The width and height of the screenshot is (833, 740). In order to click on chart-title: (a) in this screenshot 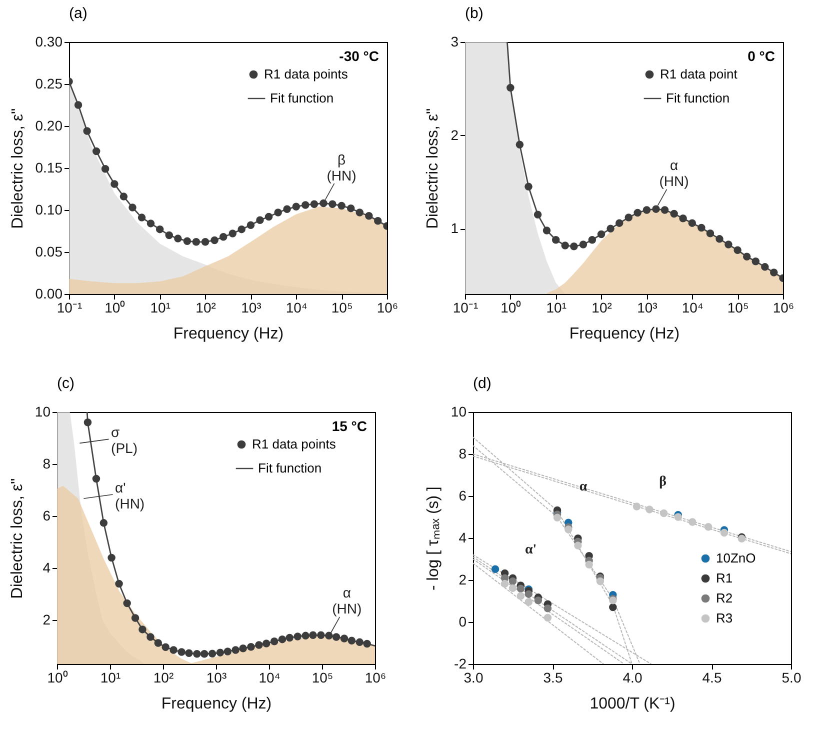, I will do `click(78, 13)`.